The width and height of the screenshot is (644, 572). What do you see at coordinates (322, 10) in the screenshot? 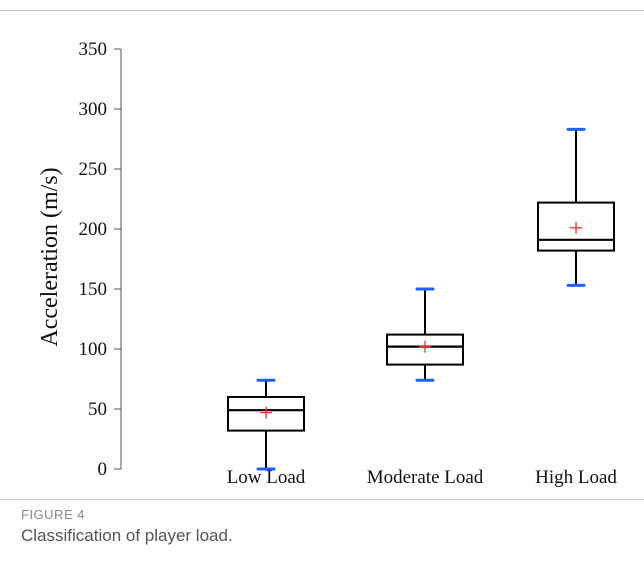
I see `top-divider` at bounding box center [322, 10].